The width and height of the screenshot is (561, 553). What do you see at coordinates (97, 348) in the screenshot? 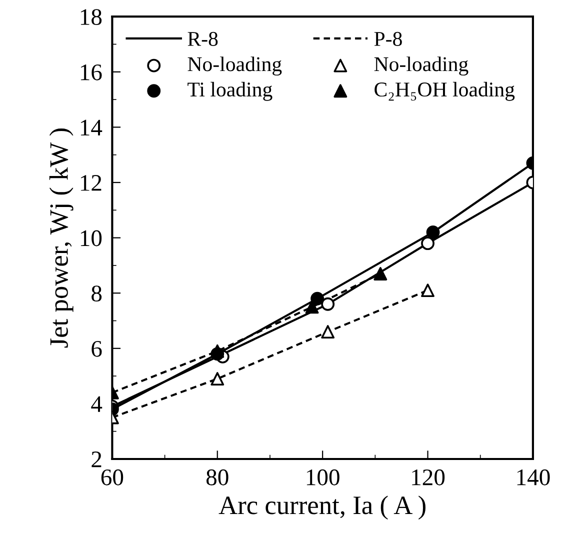
I see `y-tick-label: 6` at bounding box center [97, 348].